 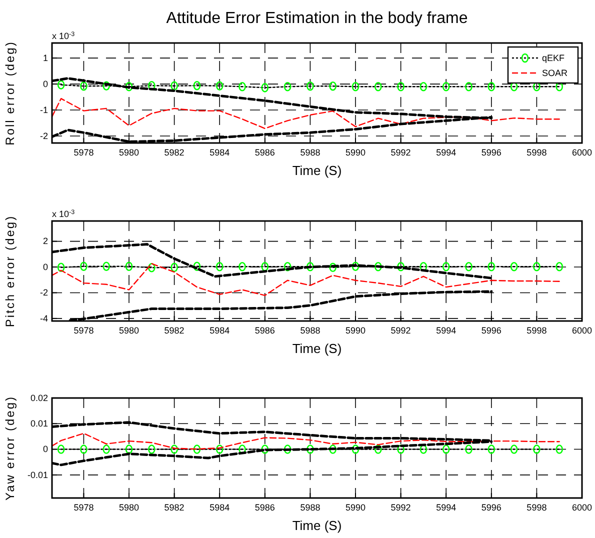 What do you see at coordinates (317, 18) in the screenshot?
I see `chart-title: Attitude Error Estimation in the body frame` at bounding box center [317, 18].